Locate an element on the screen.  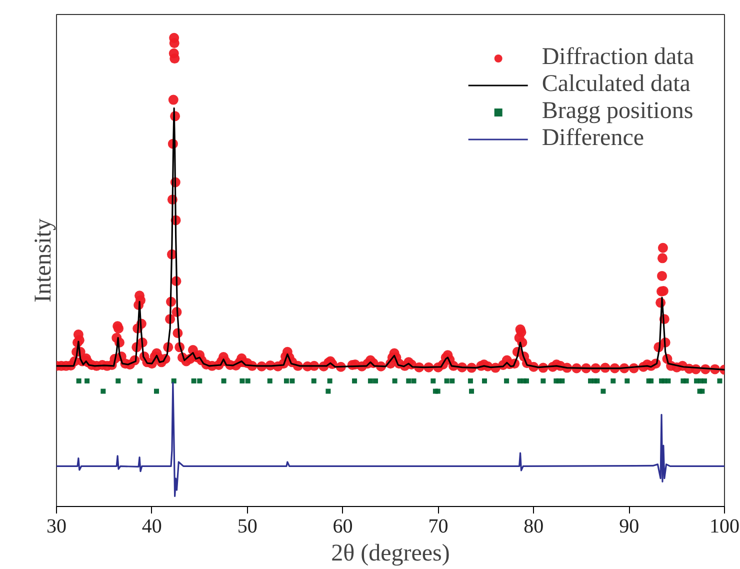
x-tick-label: 50 is located at coordinates (247, 527).